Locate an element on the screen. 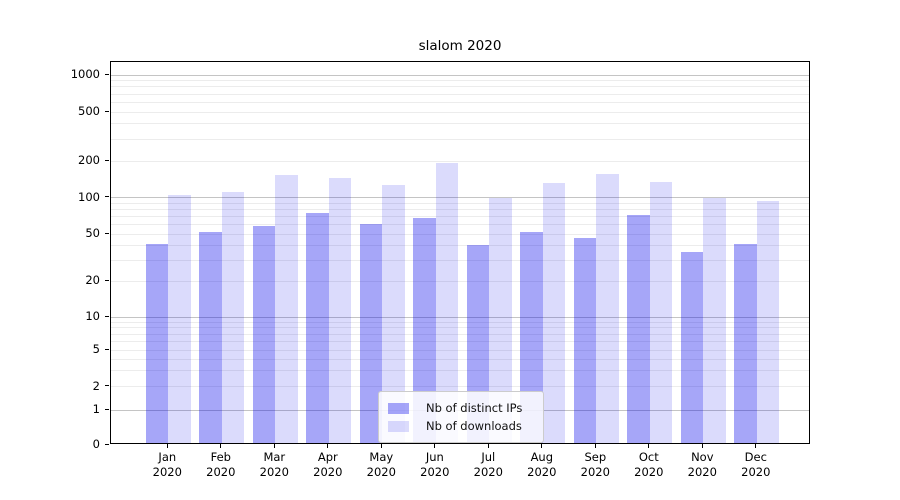 The width and height of the screenshot is (900, 500). legend-swatch-downloads is located at coordinates (398, 426).